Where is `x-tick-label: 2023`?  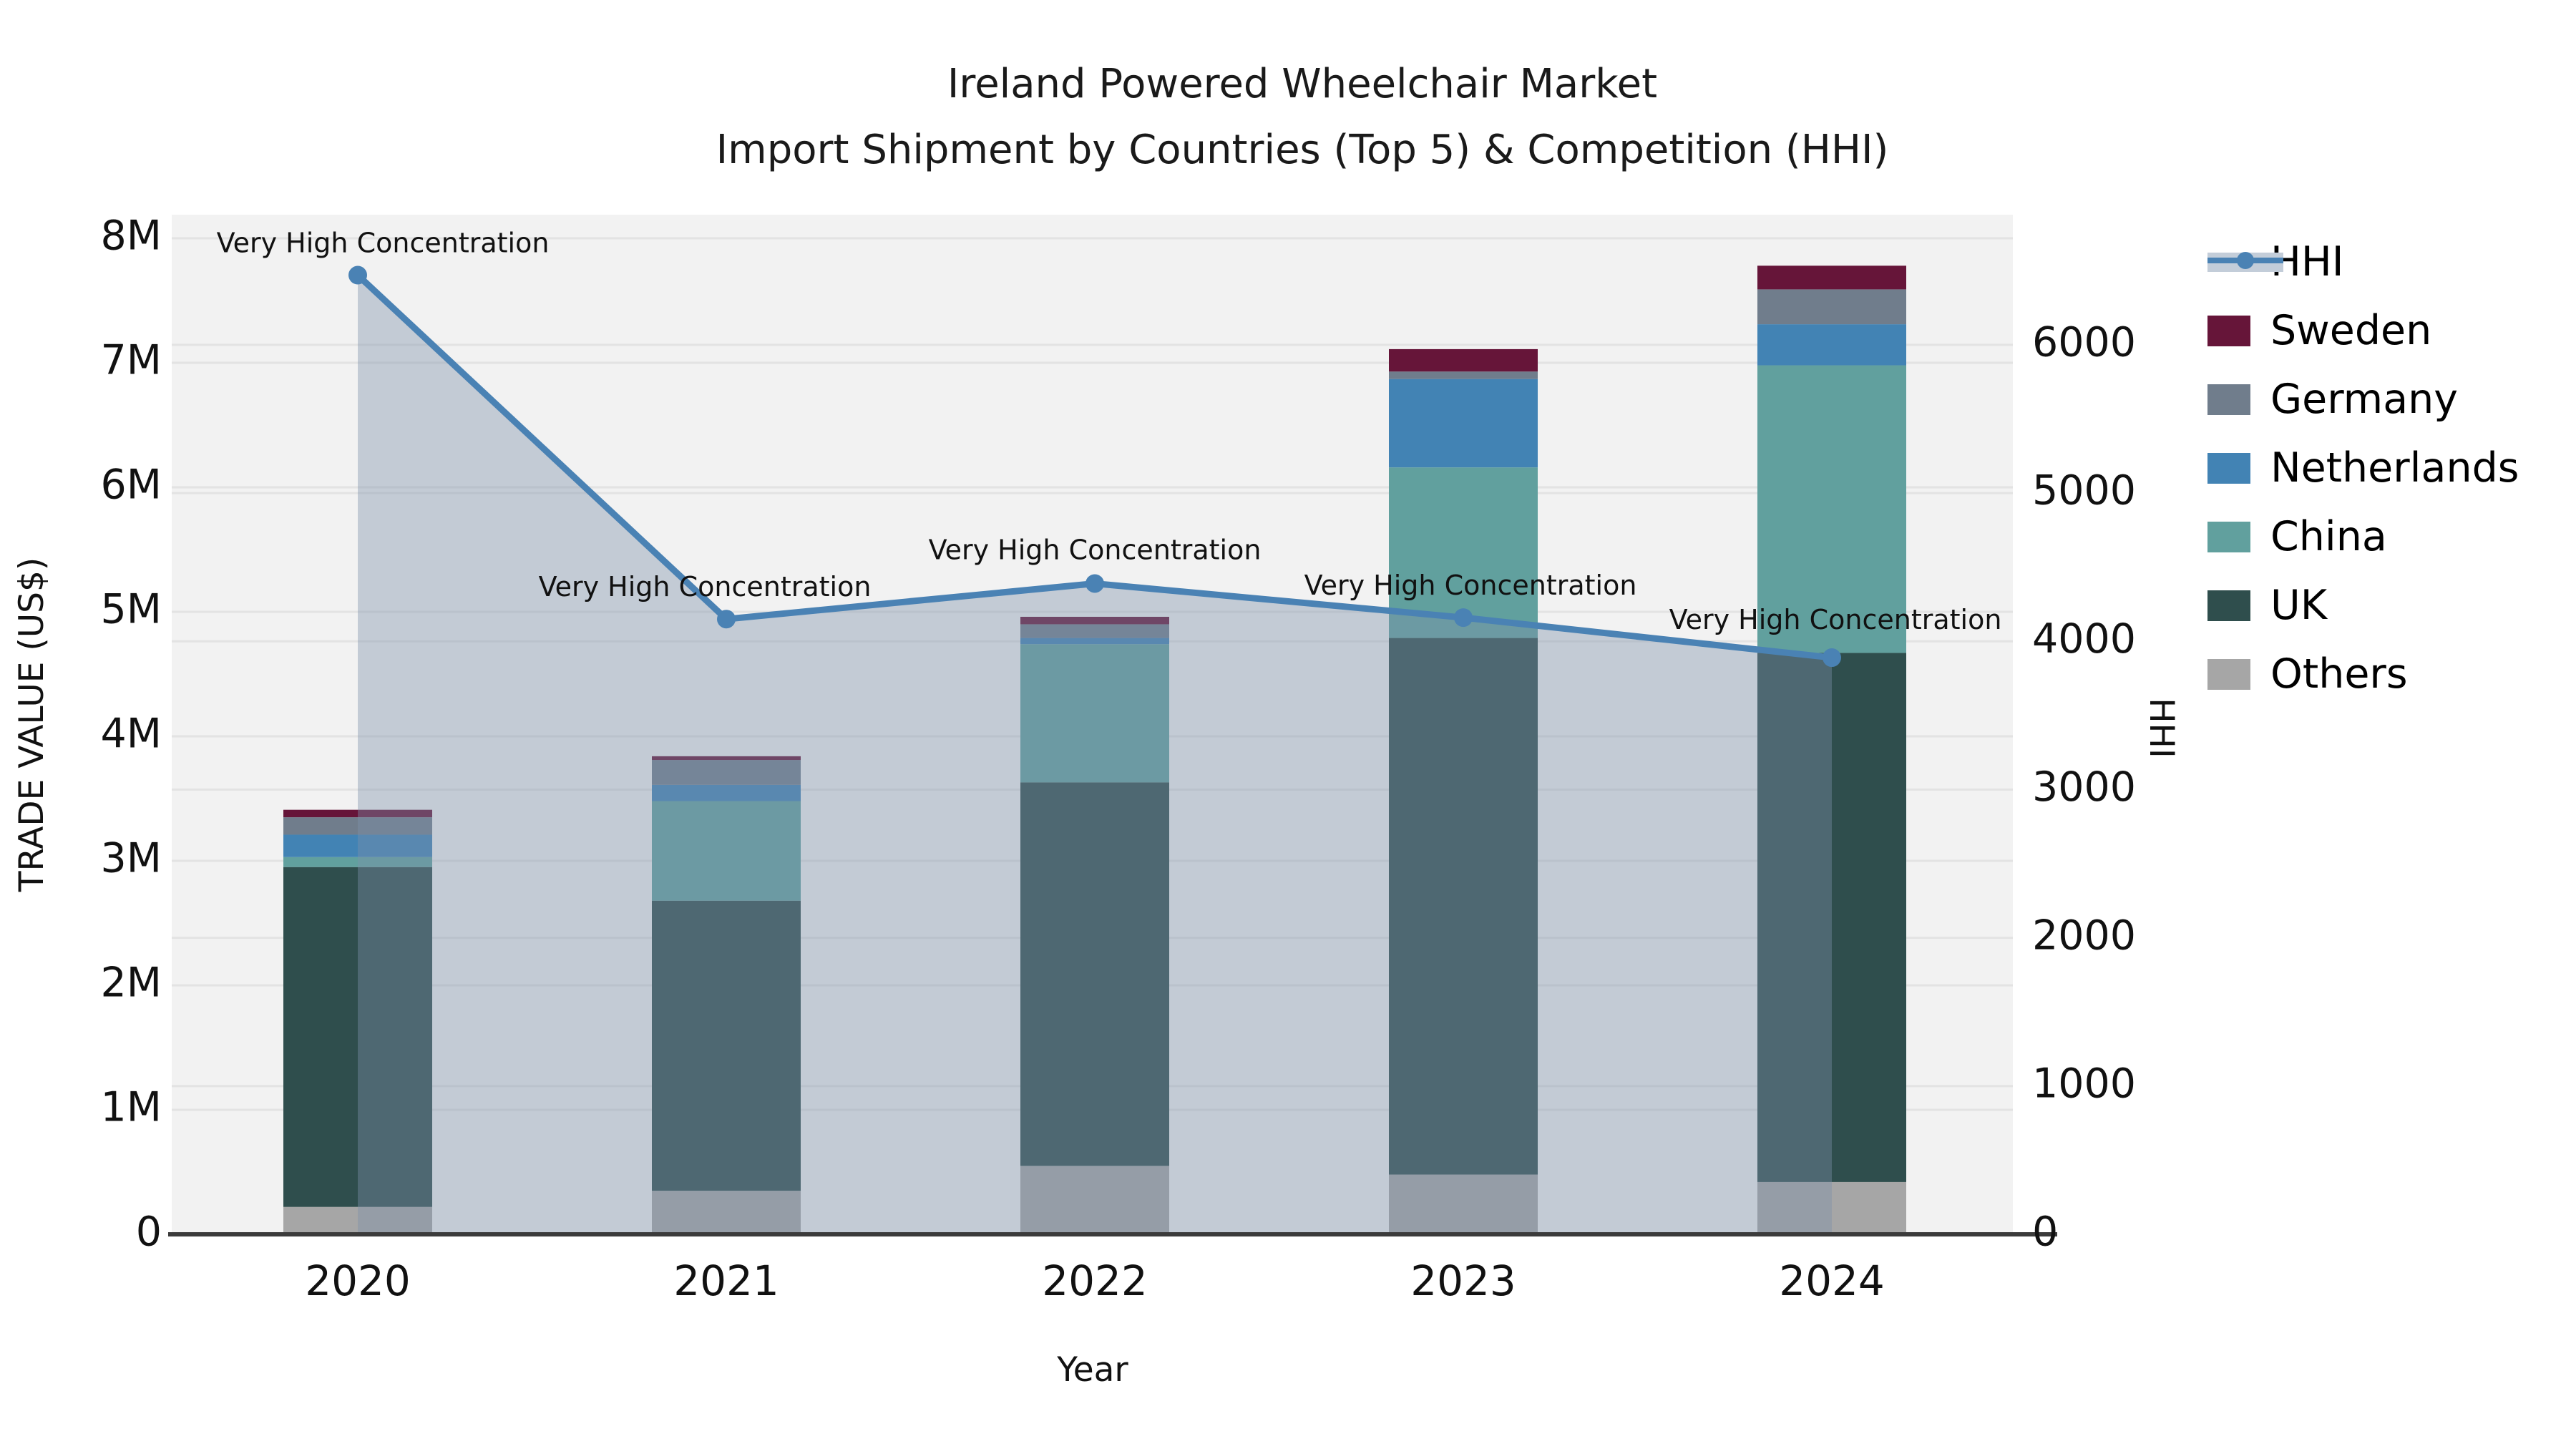 x-tick-label: 2023 is located at coordinates (1463, 1281).